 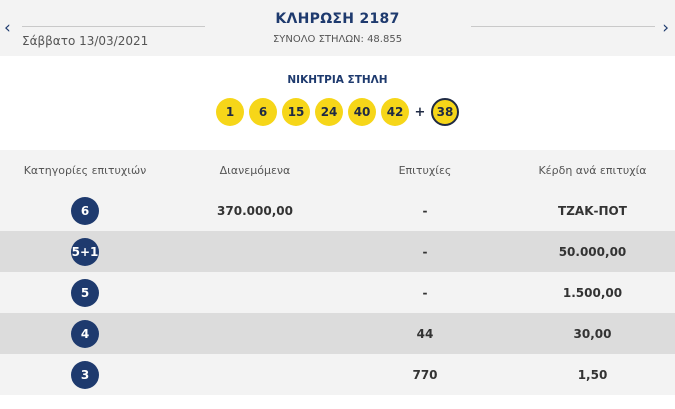 What do you see at coordinates (113, 26) in the screenshot?
I see `header-divider-left` at bounding box center [113, 26].